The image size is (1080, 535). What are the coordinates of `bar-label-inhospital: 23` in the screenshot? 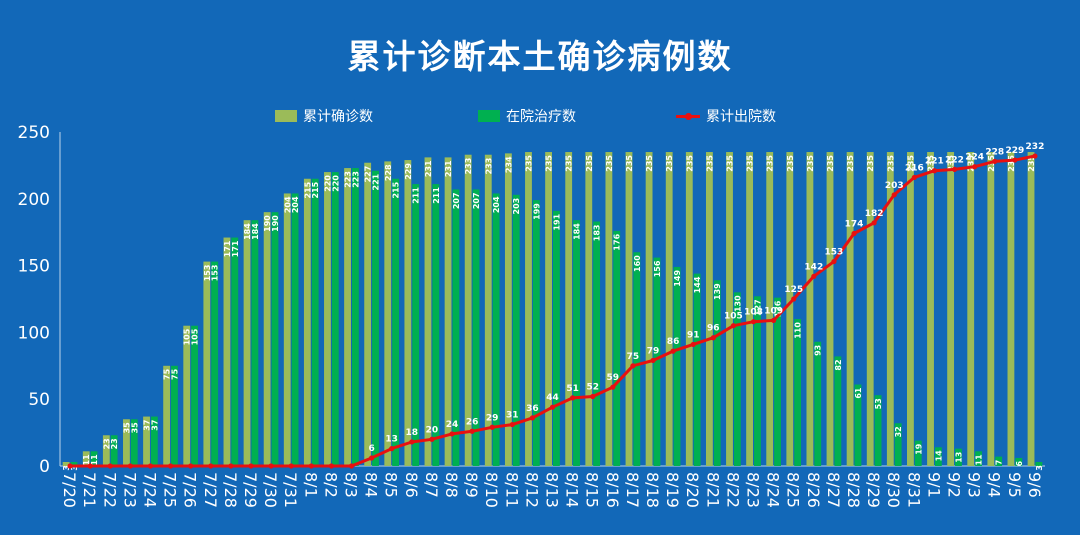 It's located at (114, 443).